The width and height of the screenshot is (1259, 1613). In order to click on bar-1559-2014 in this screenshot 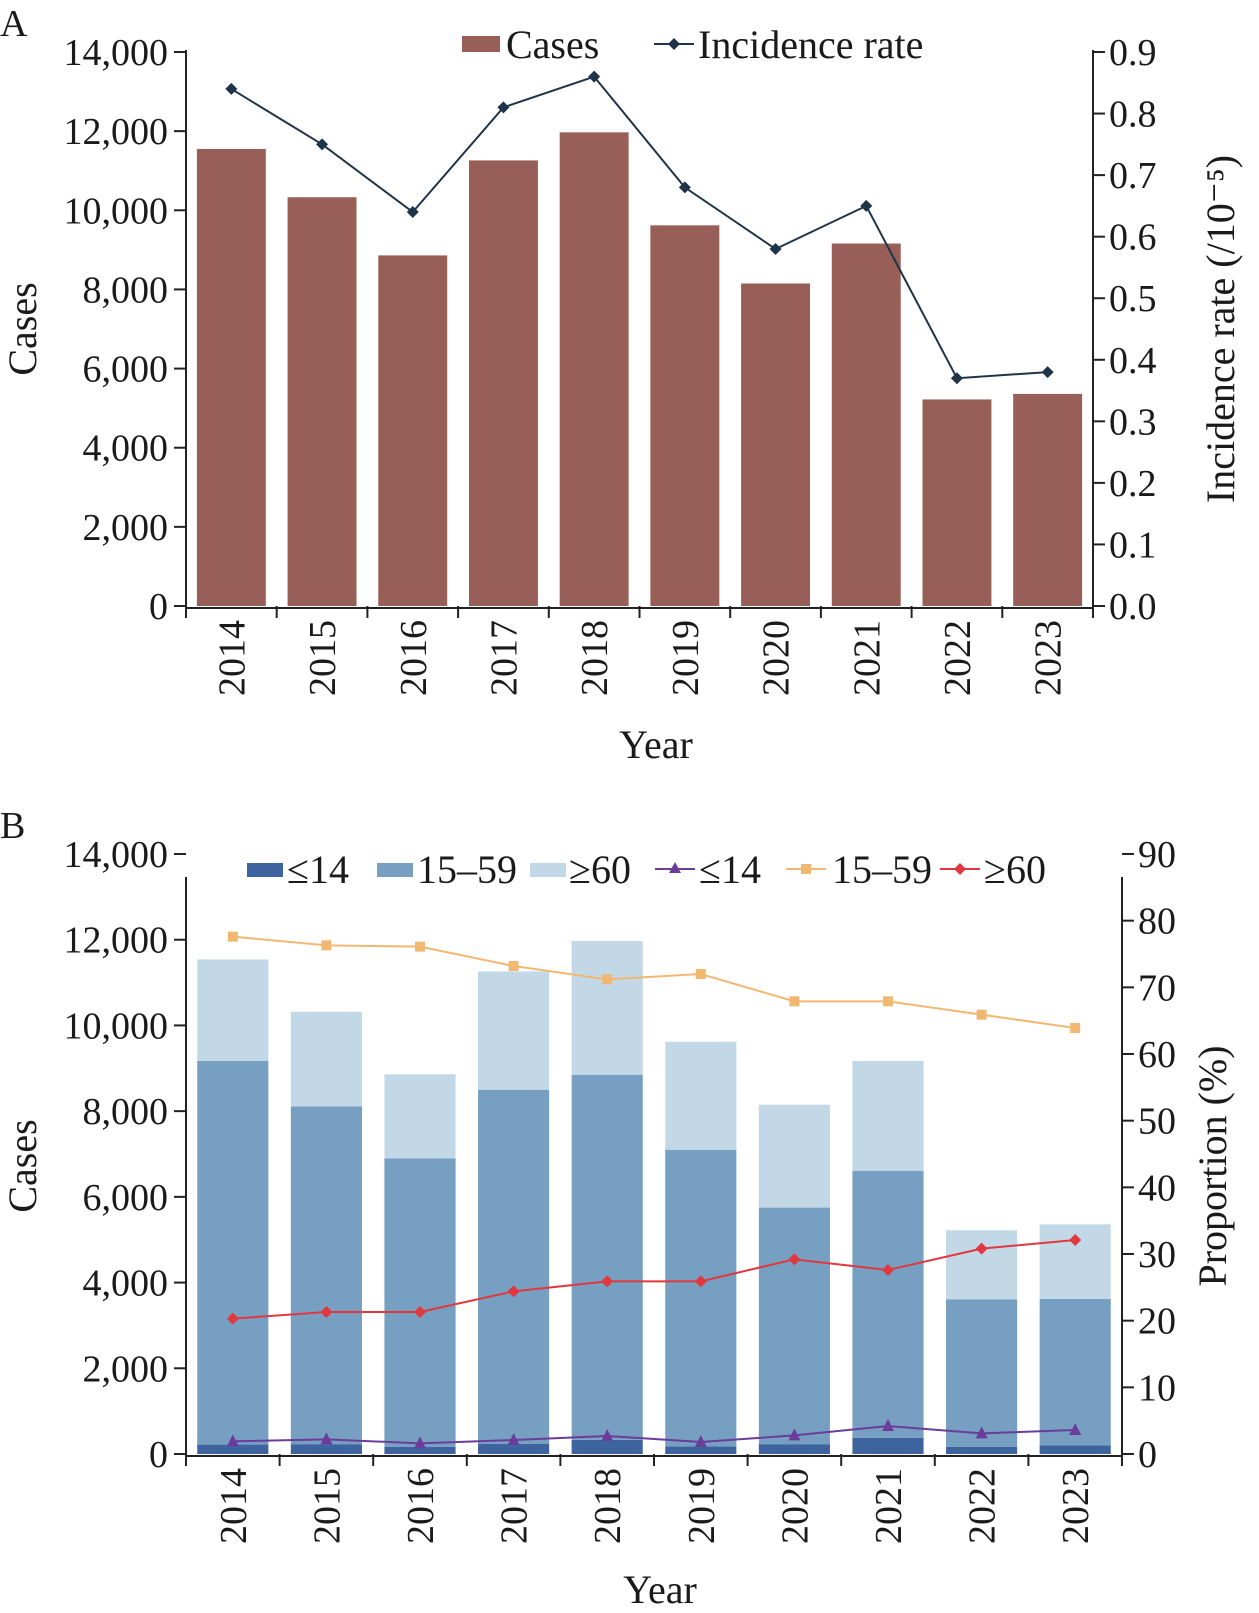, I will do `click(233, 1253)`.